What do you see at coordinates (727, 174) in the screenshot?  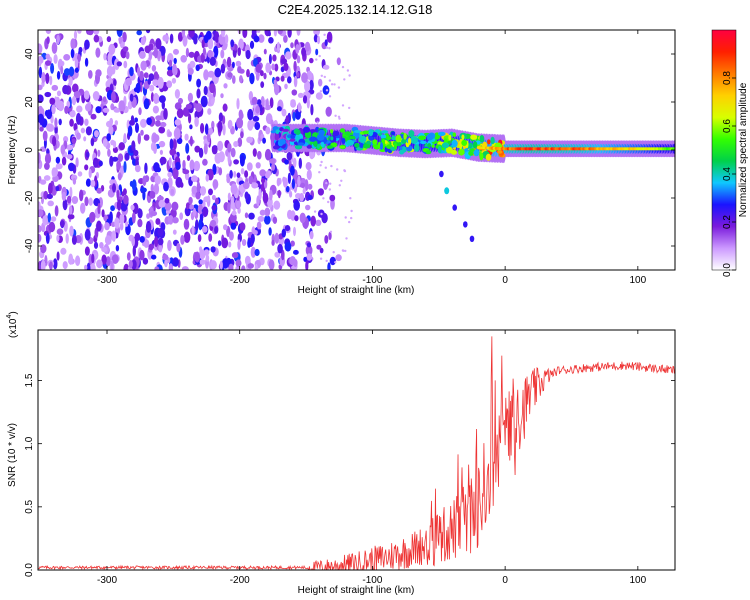 I see `colorbar-tick-label: 0.4` at bounding box center [727, 174].